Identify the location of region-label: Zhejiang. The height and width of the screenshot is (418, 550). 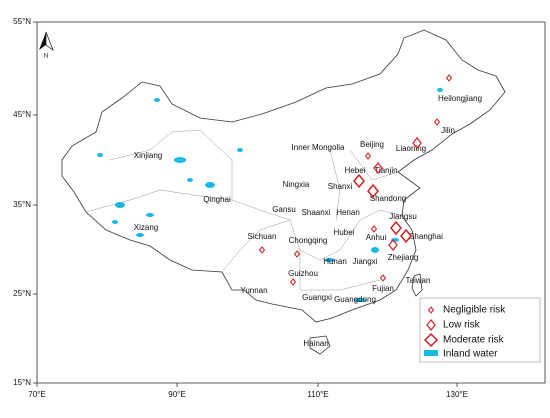
(403, 257).